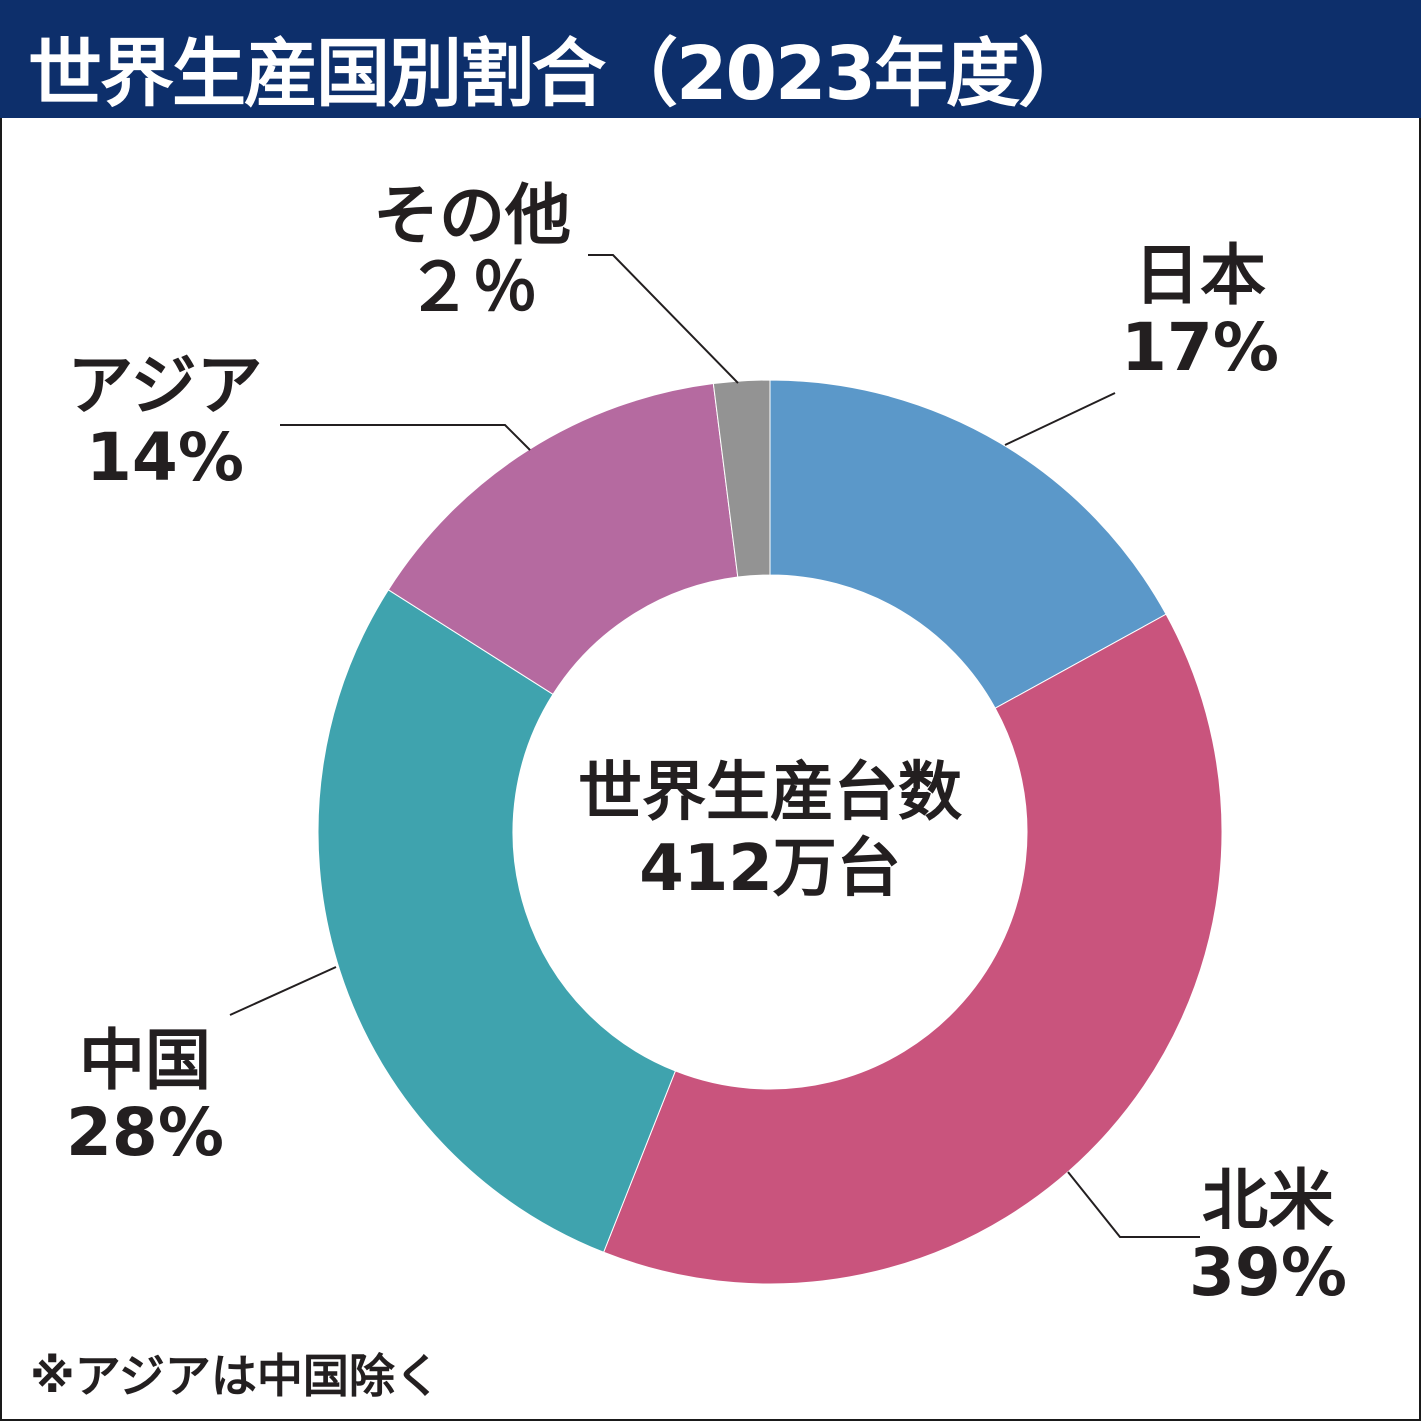 The height and width of the screenshot is (1421, 1421). What do you see at coordinates (497, 921) in the screenshot?
I see `slice-china` at bounding box center [497, 921].